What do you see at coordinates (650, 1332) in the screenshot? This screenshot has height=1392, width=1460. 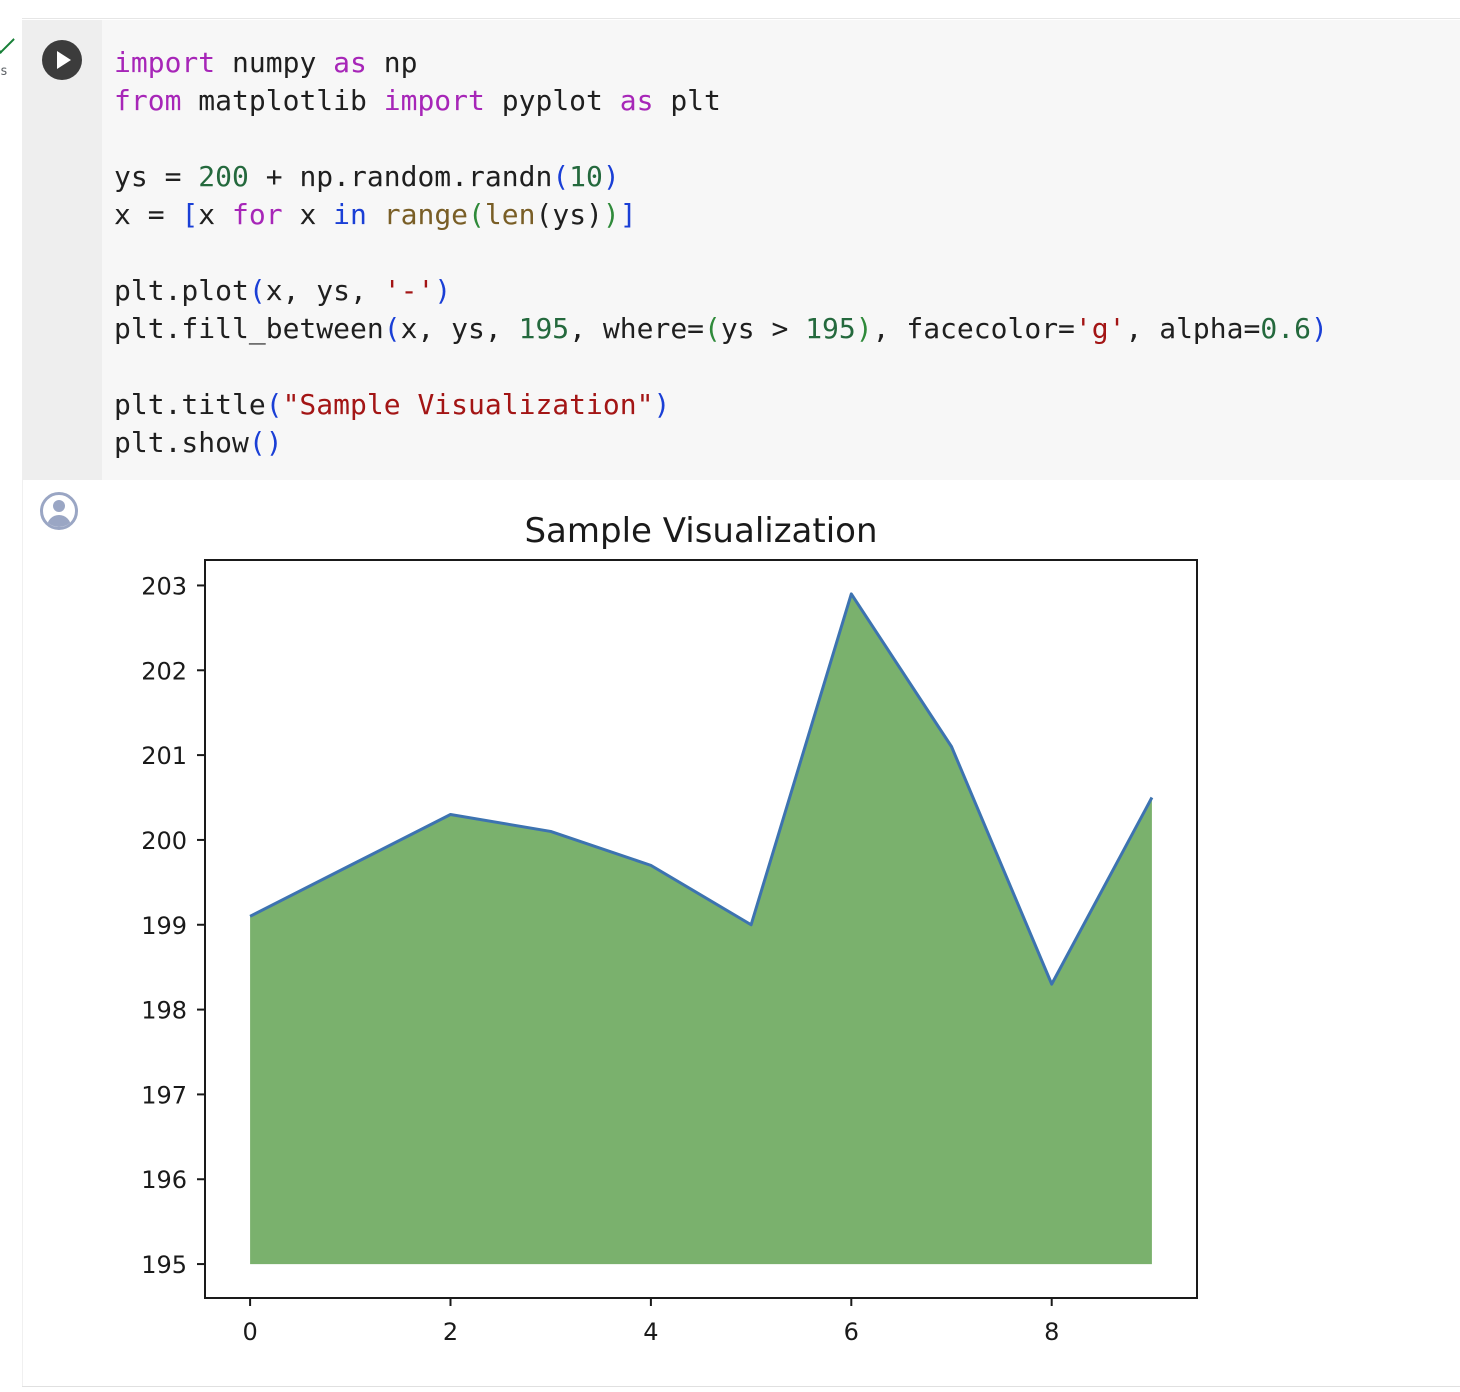 I see `x-tick-label: 4` at bounding box center [650, 1332].